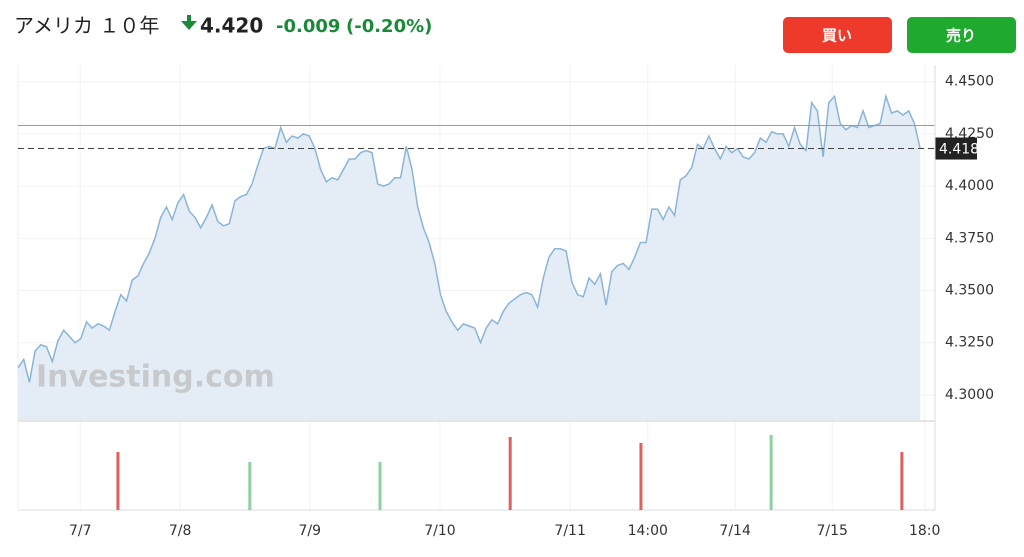 Image resolution: width=1024 pixels, height=557 pixels. I want to click on current-price-box, so click(956, 148).